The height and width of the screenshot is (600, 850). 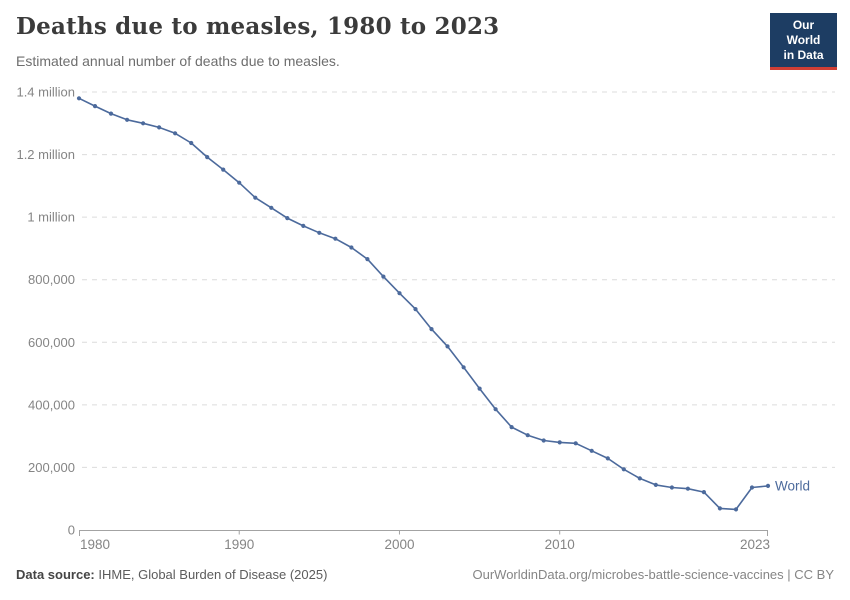 What do you see at coordinates (399, 544) in the screenshot?
I see `x-axis-tick-label: 2000` at bounding box center [399, 544].